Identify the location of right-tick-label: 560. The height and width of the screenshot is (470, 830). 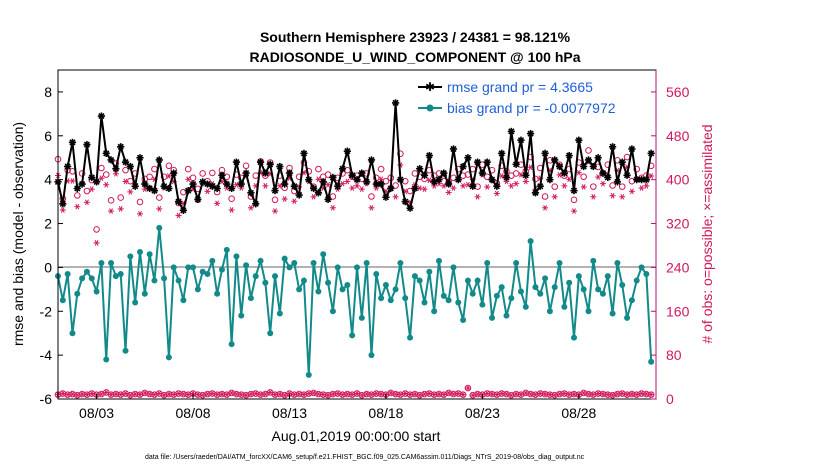
(678, 92).